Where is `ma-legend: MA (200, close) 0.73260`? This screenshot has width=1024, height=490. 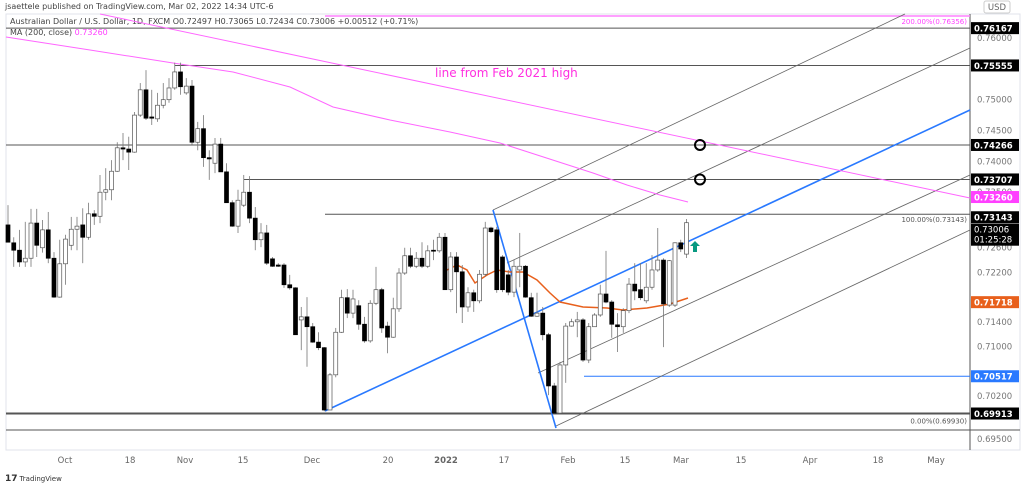 ma-legend: MA (200, close) 0.73260 is located at coordinates (59, 32).